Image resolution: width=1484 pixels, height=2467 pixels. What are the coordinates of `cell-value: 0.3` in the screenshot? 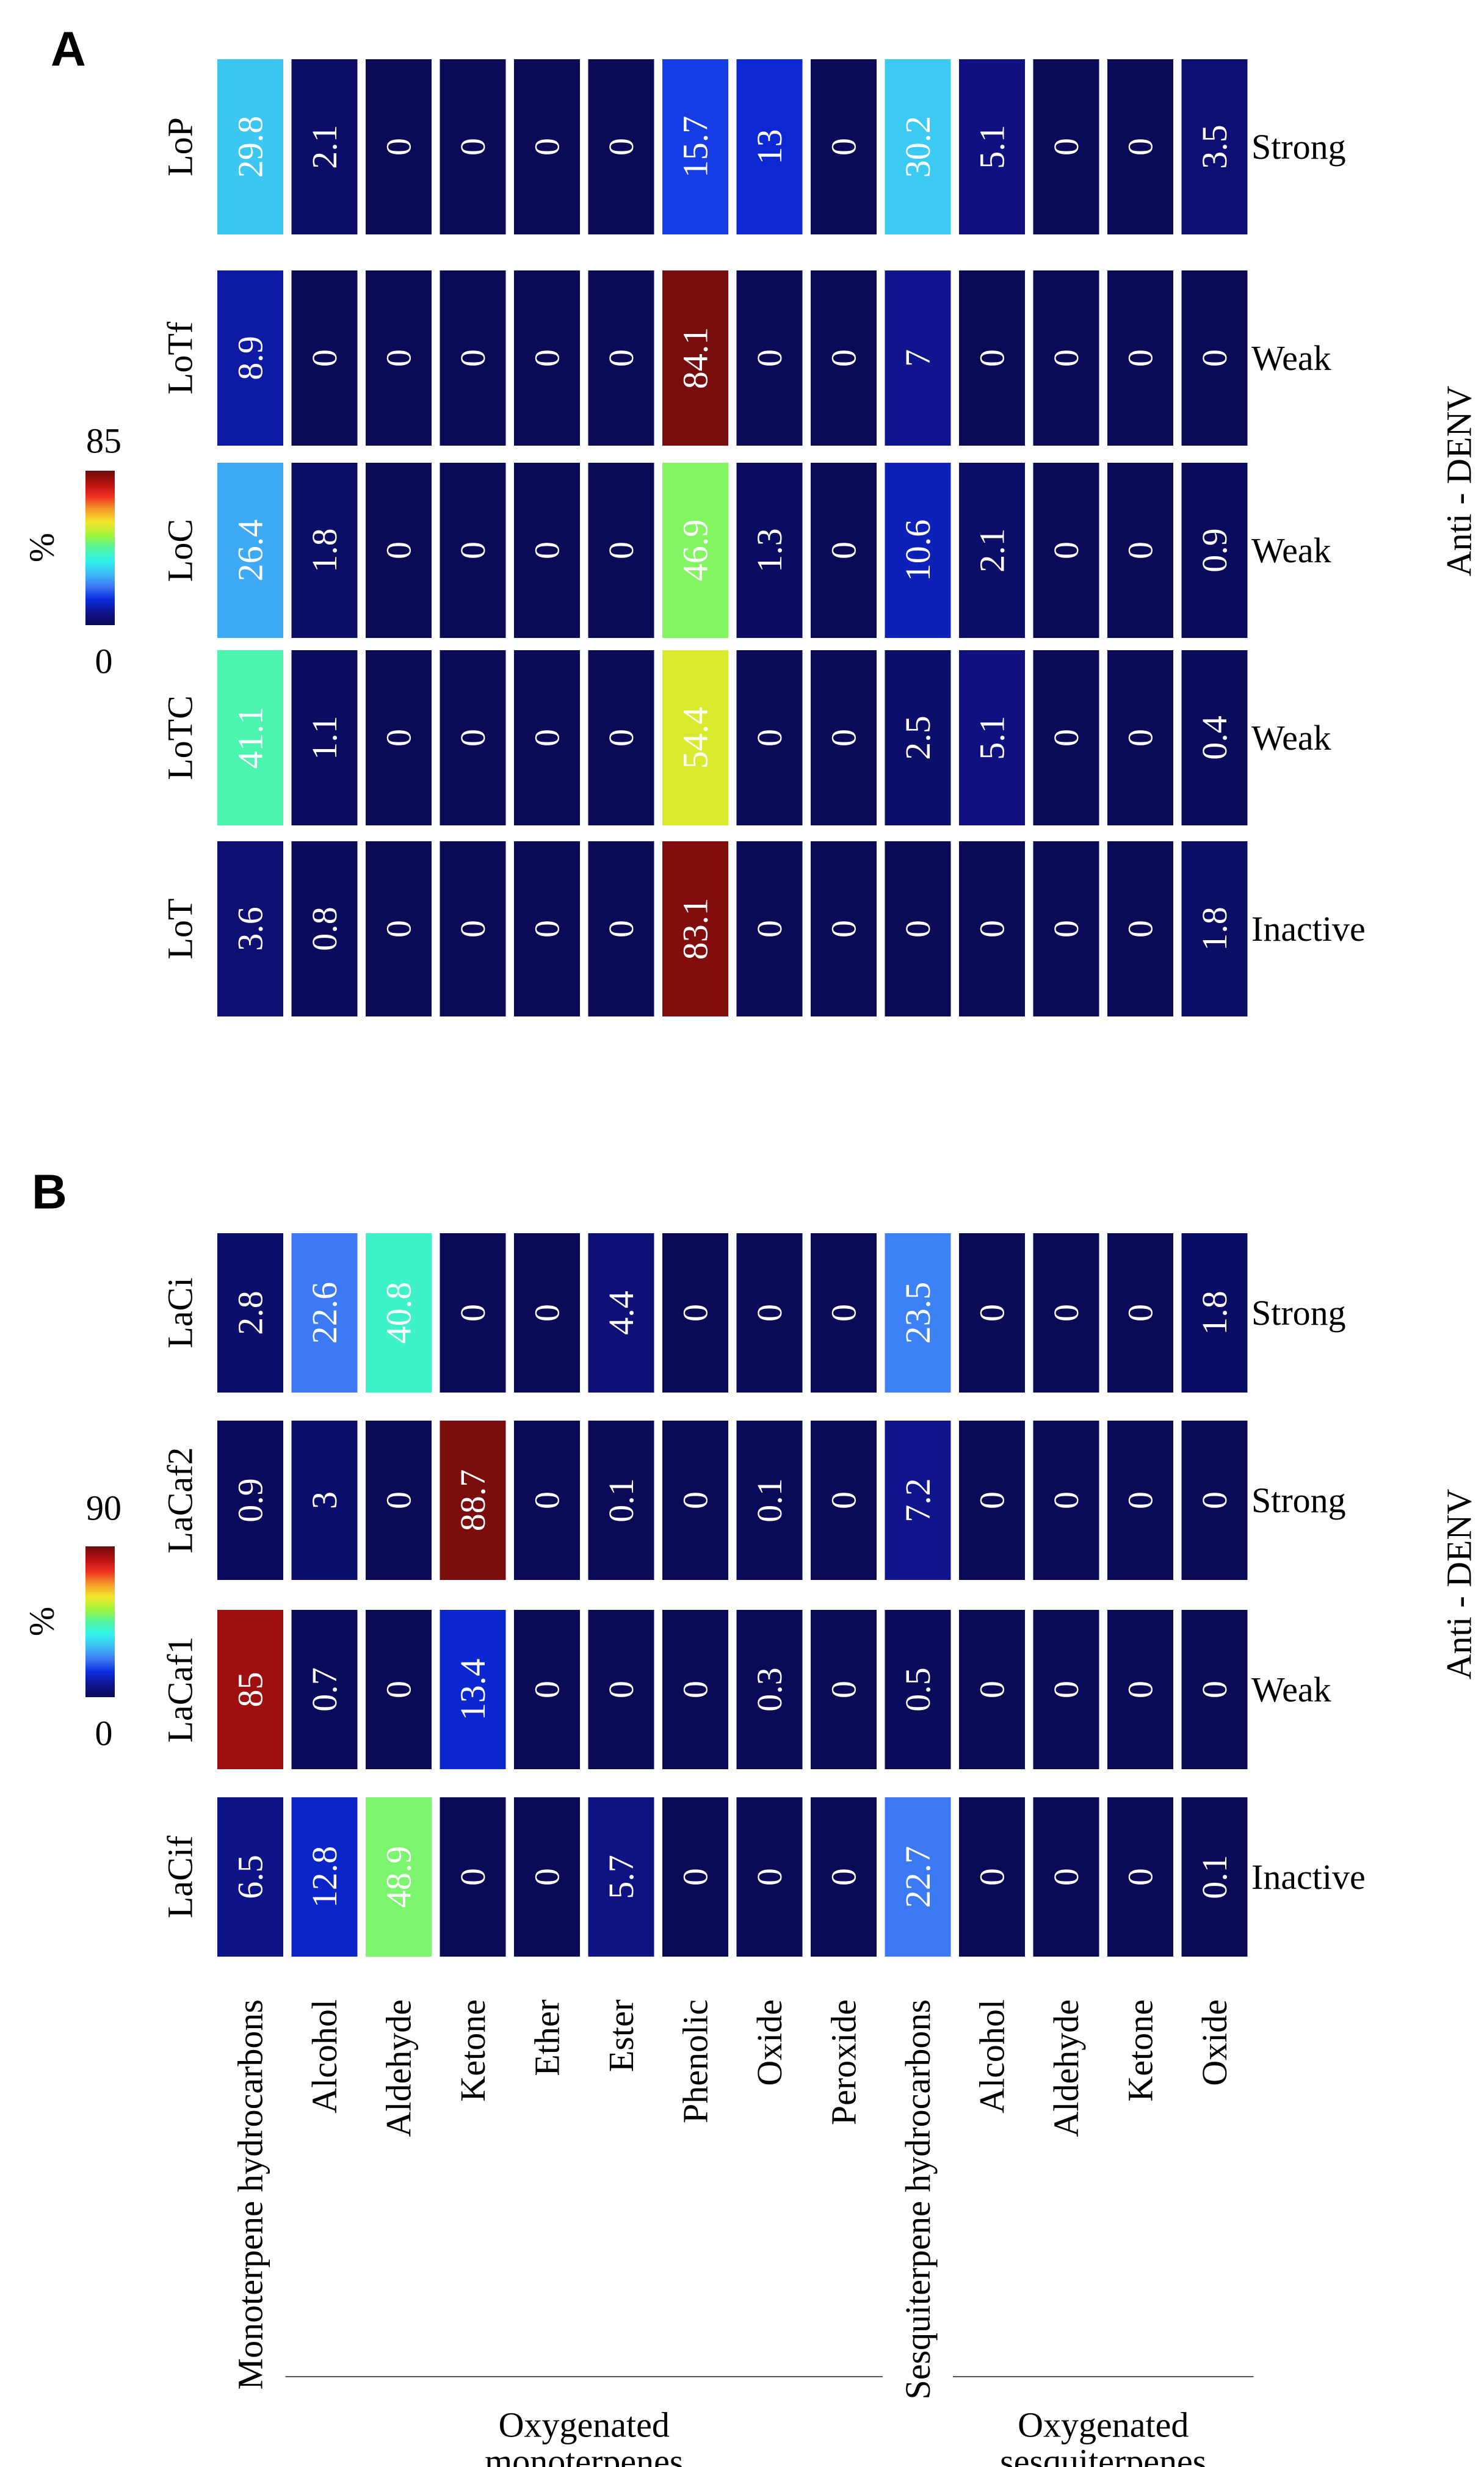 It's located at (770, 1689).